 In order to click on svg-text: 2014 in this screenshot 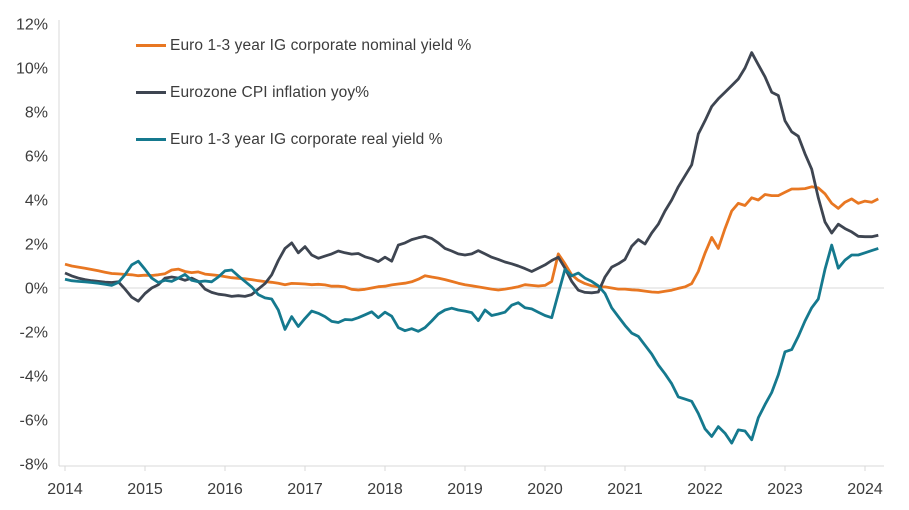, I will do `click(65, 489)`.